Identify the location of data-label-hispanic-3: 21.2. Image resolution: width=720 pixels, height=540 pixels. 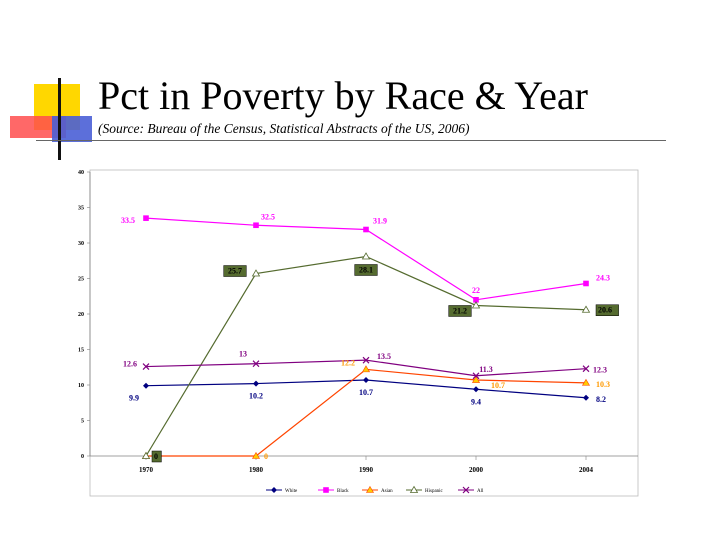
(460, 310).